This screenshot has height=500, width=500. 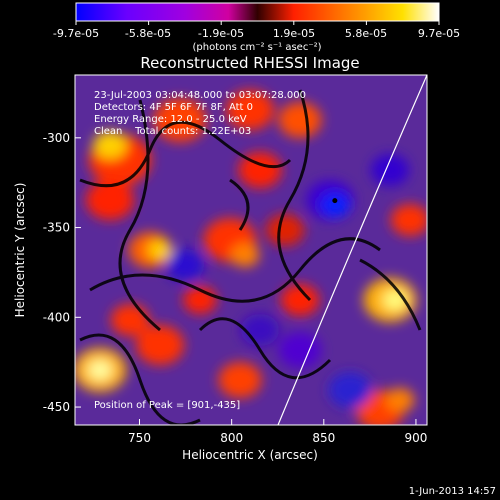 What do you see at coordinates (257, 23) in the screenshot?
I see `colorbar-ticks` at bounding box center [257, 23].